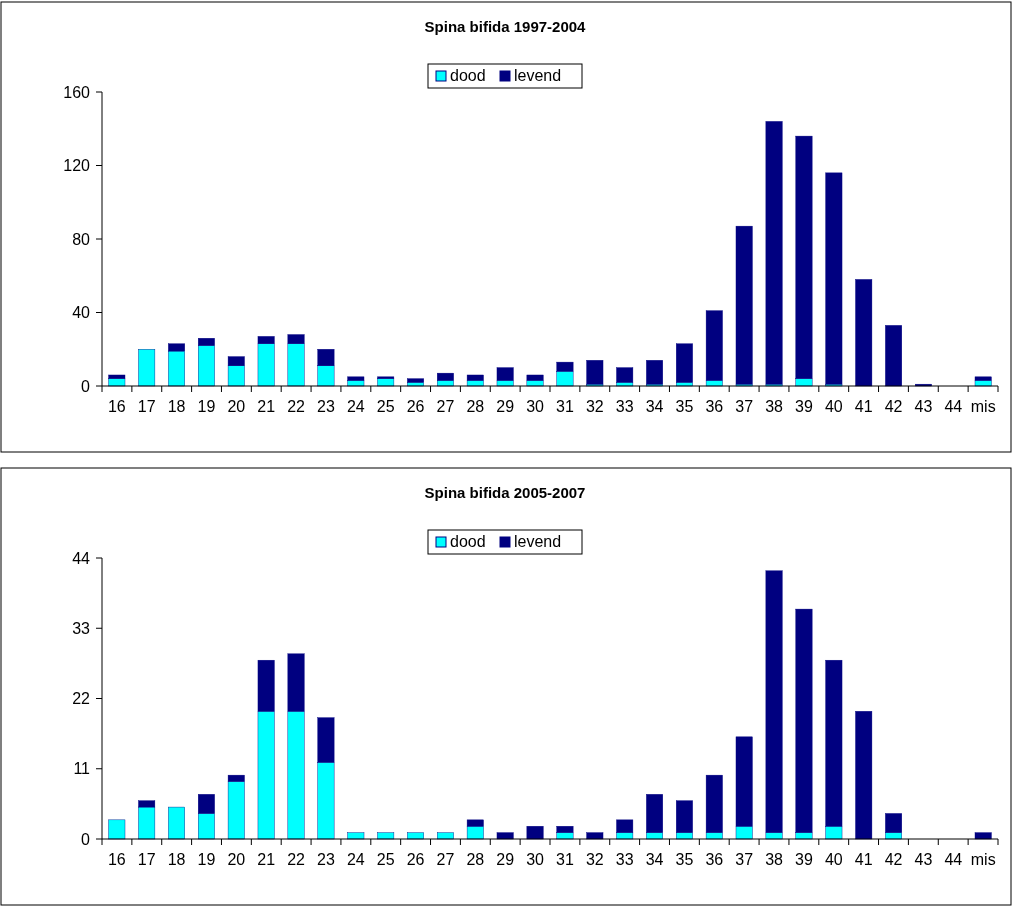 The image size is (1014, 907). What do you see at coordinates (81, 239) in the screenshot?
I see `y-tick-label: 80` at bounding box center [81, 239].